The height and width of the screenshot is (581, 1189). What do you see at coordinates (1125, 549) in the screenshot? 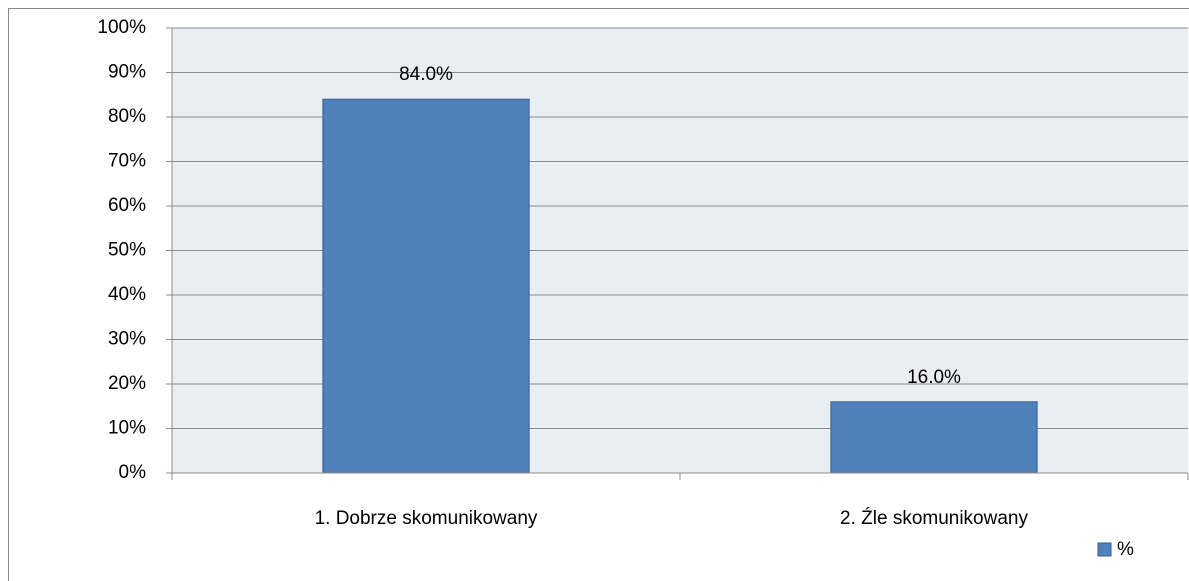
I see `legend-label: %` at bounding box center [1125, 549].